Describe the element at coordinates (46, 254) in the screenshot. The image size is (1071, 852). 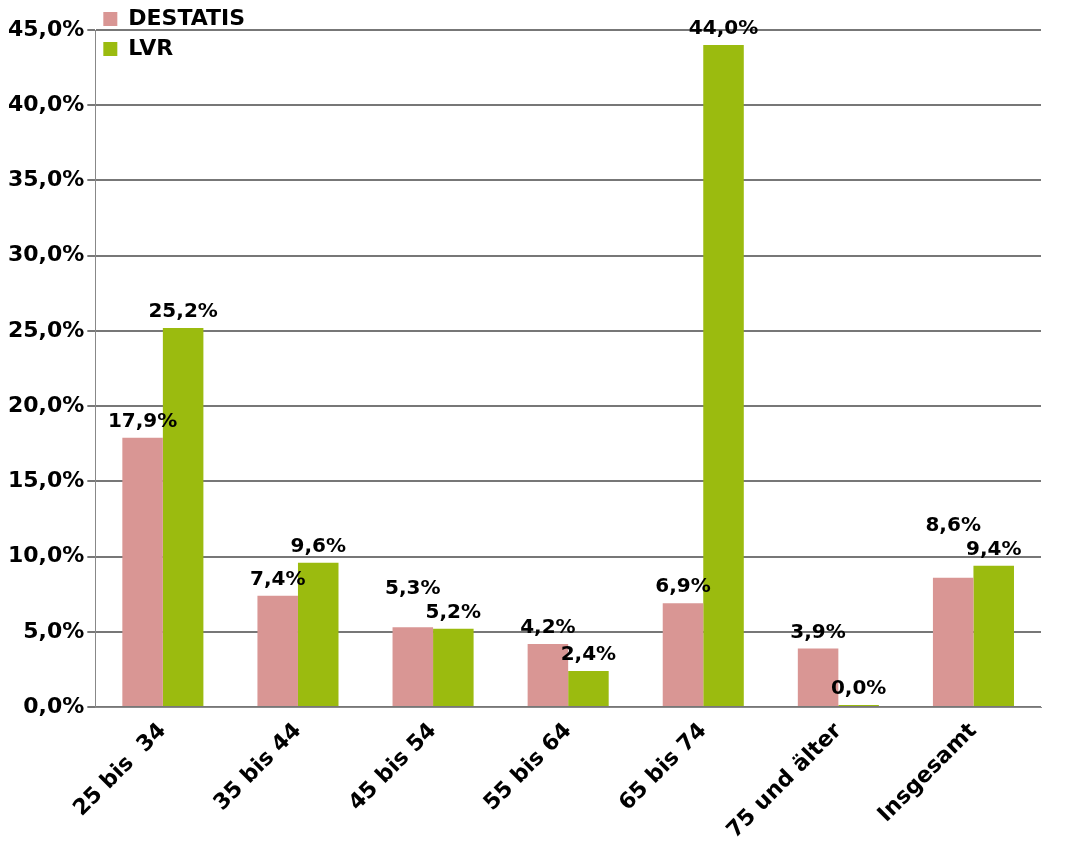
I see `y-tick-label: 30,0%` at that location.